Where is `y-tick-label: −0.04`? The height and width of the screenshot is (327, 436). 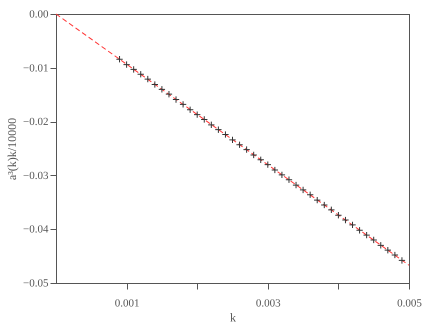 y-tick-label: −0.04 is located at coordinates (36, 230).